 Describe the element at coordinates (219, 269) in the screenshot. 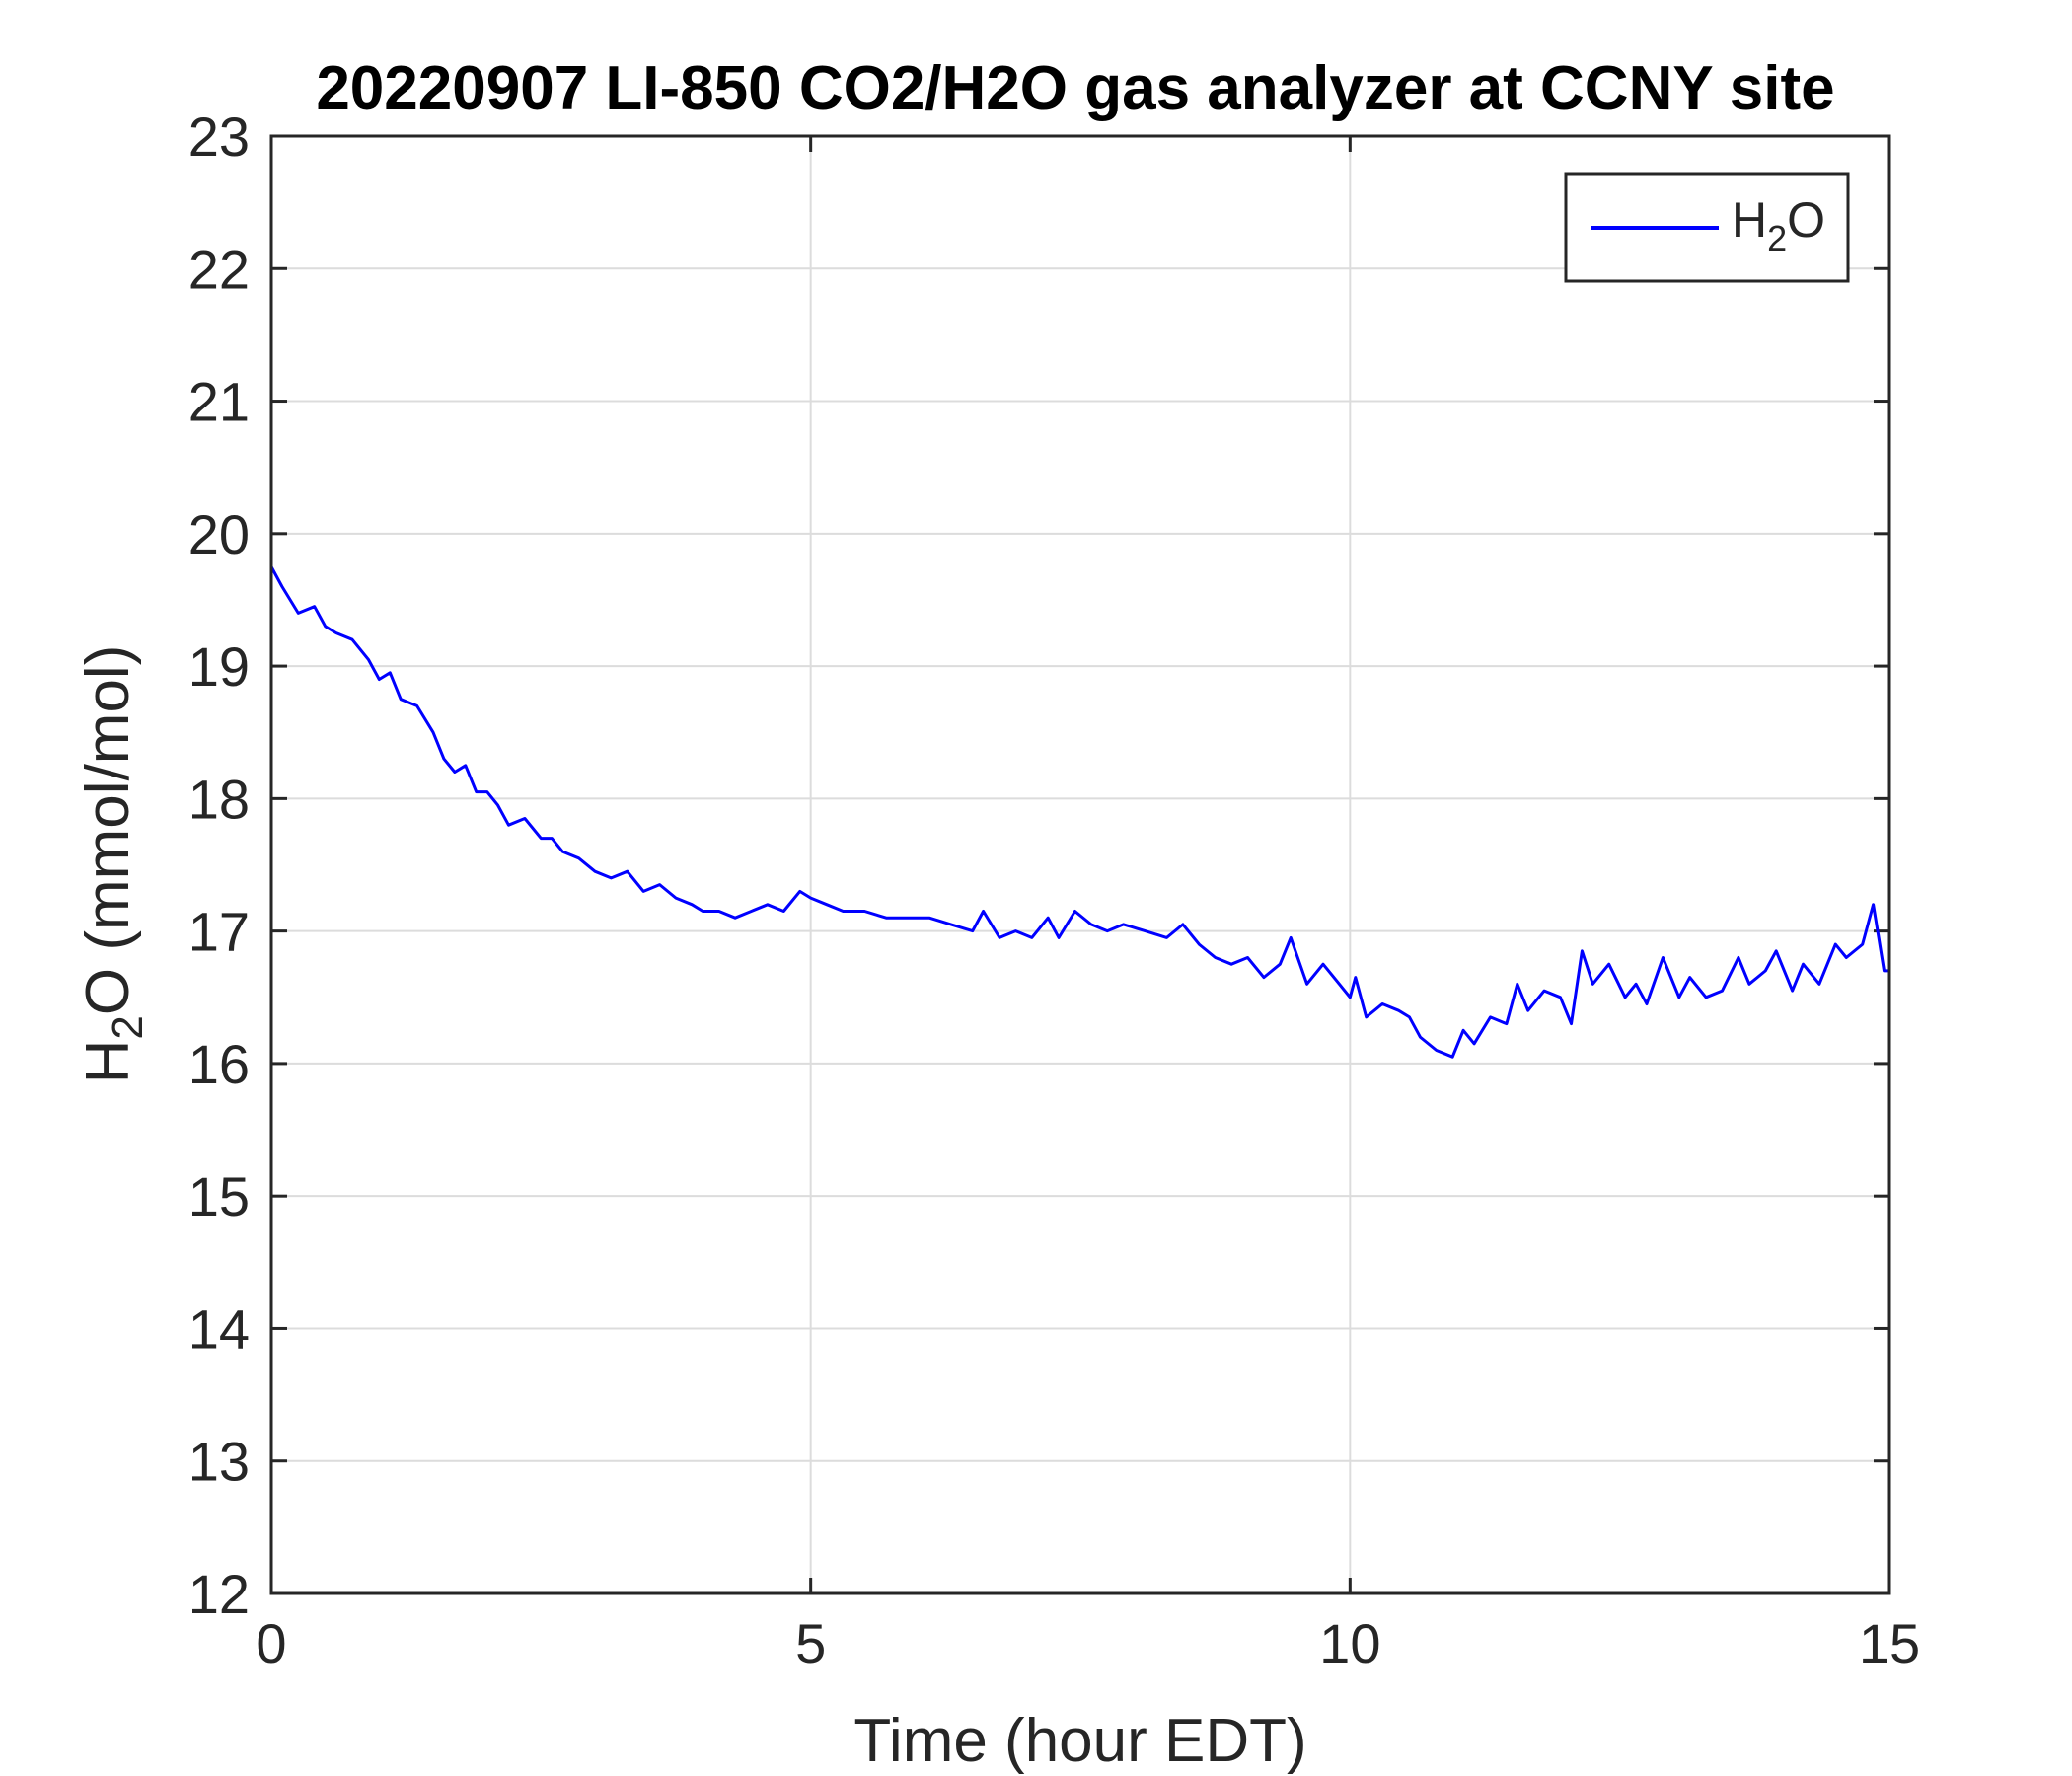

I see `y-tick-label: 22` at that location.